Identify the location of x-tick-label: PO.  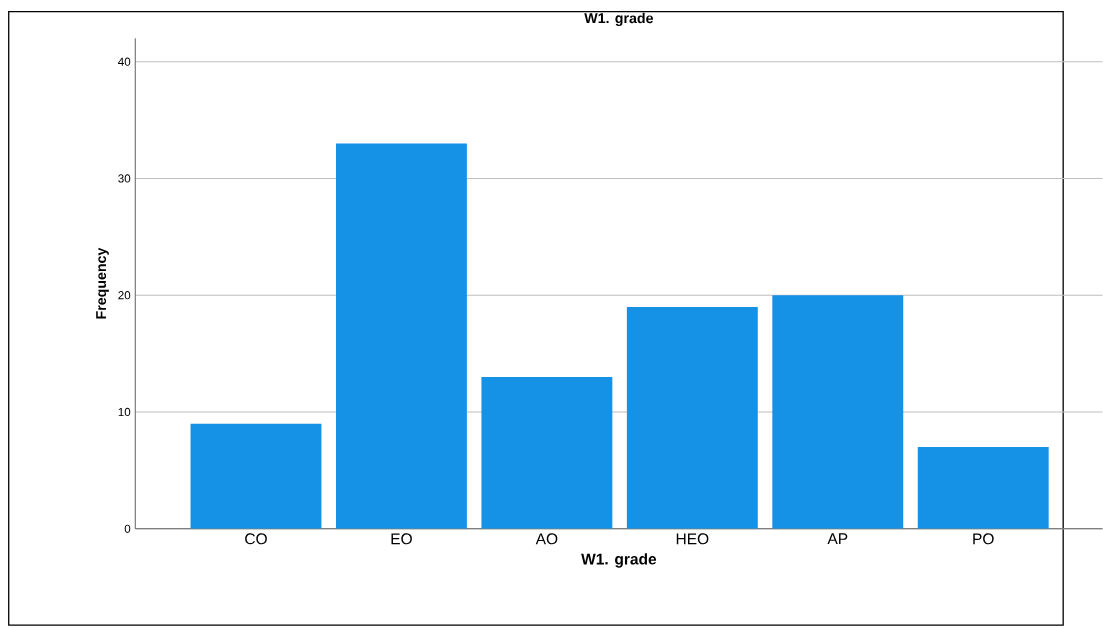
(983, 539).